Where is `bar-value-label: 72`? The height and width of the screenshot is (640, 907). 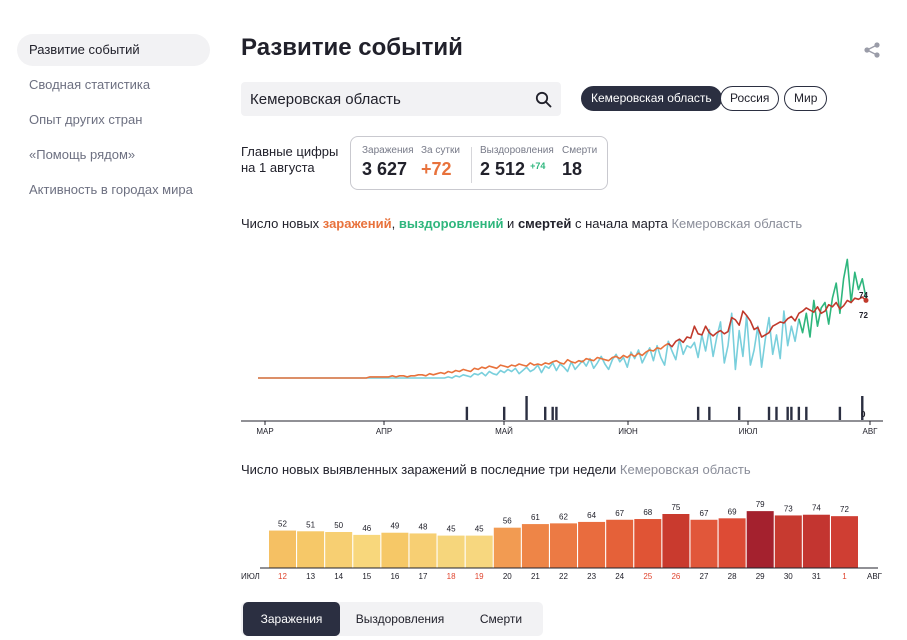 bar-value-label: 72 is located at coordinates (844, 509).